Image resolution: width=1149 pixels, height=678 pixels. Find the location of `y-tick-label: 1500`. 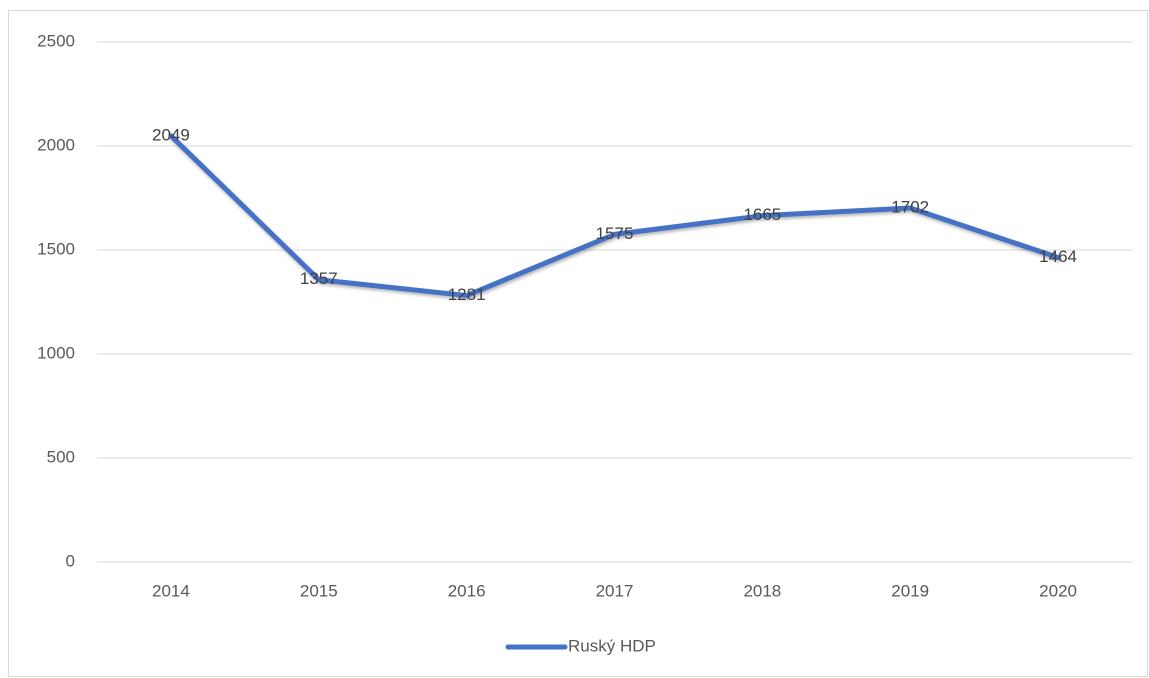

y-tick-label: 1500 is located at coordinates (56, 248).